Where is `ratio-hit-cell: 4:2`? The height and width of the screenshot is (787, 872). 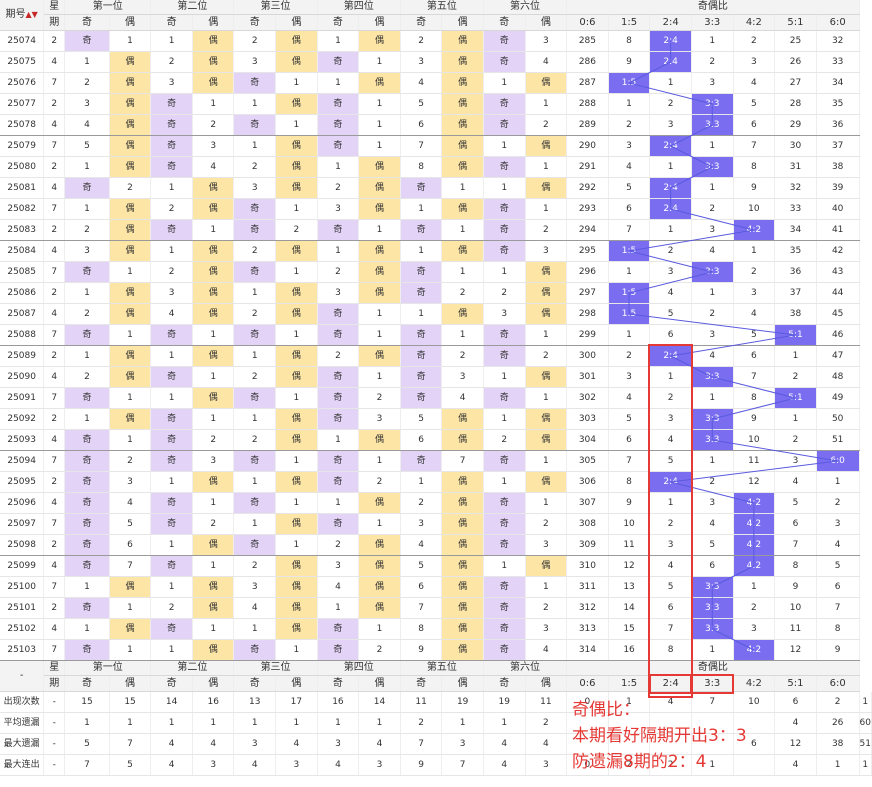 ratio-hit-cell: 4:2 is located at coordinates (754, 503).